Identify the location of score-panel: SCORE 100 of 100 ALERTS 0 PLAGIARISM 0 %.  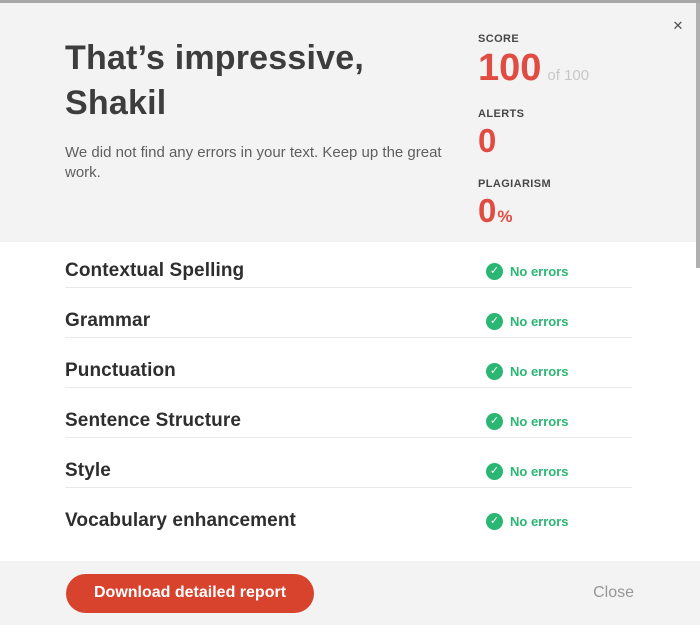
(533, 140).